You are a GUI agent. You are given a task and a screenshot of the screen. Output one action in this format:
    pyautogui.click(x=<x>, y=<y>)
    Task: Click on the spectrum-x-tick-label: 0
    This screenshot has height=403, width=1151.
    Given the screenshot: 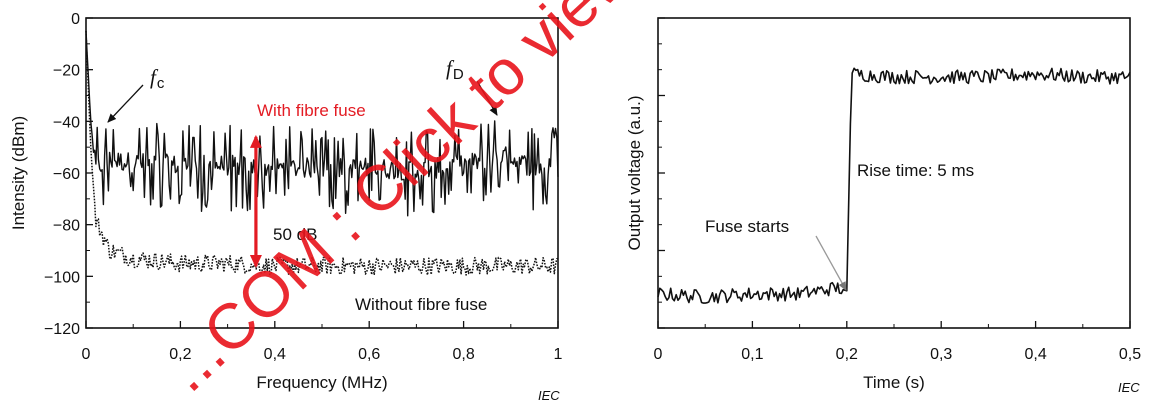 What is the action you would take?
    pyautogui.click(x=86, y=354)
    